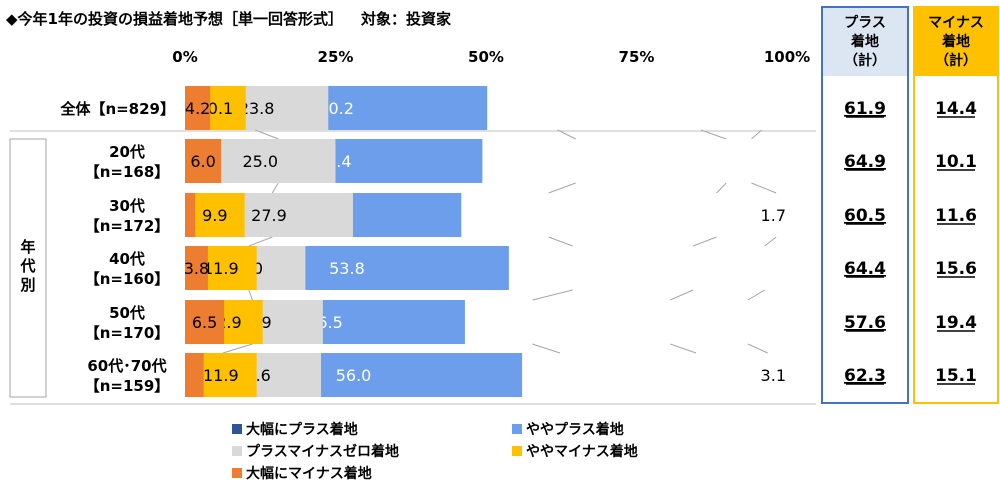 Image resolution: width=1000 pixels, height=490 pixels. Describe the element at coordinates (127, 226) in the screenshot. I see `category-label: 【n=172】` at that location.